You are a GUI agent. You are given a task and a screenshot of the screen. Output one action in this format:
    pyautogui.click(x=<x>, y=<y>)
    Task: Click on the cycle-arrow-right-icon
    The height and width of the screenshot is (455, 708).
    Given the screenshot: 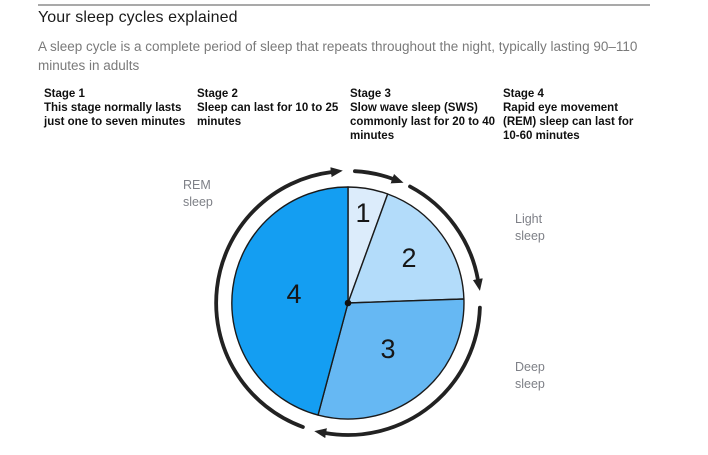 What is the action you would take?
    pyautogui.click(x=445, y=237)
    